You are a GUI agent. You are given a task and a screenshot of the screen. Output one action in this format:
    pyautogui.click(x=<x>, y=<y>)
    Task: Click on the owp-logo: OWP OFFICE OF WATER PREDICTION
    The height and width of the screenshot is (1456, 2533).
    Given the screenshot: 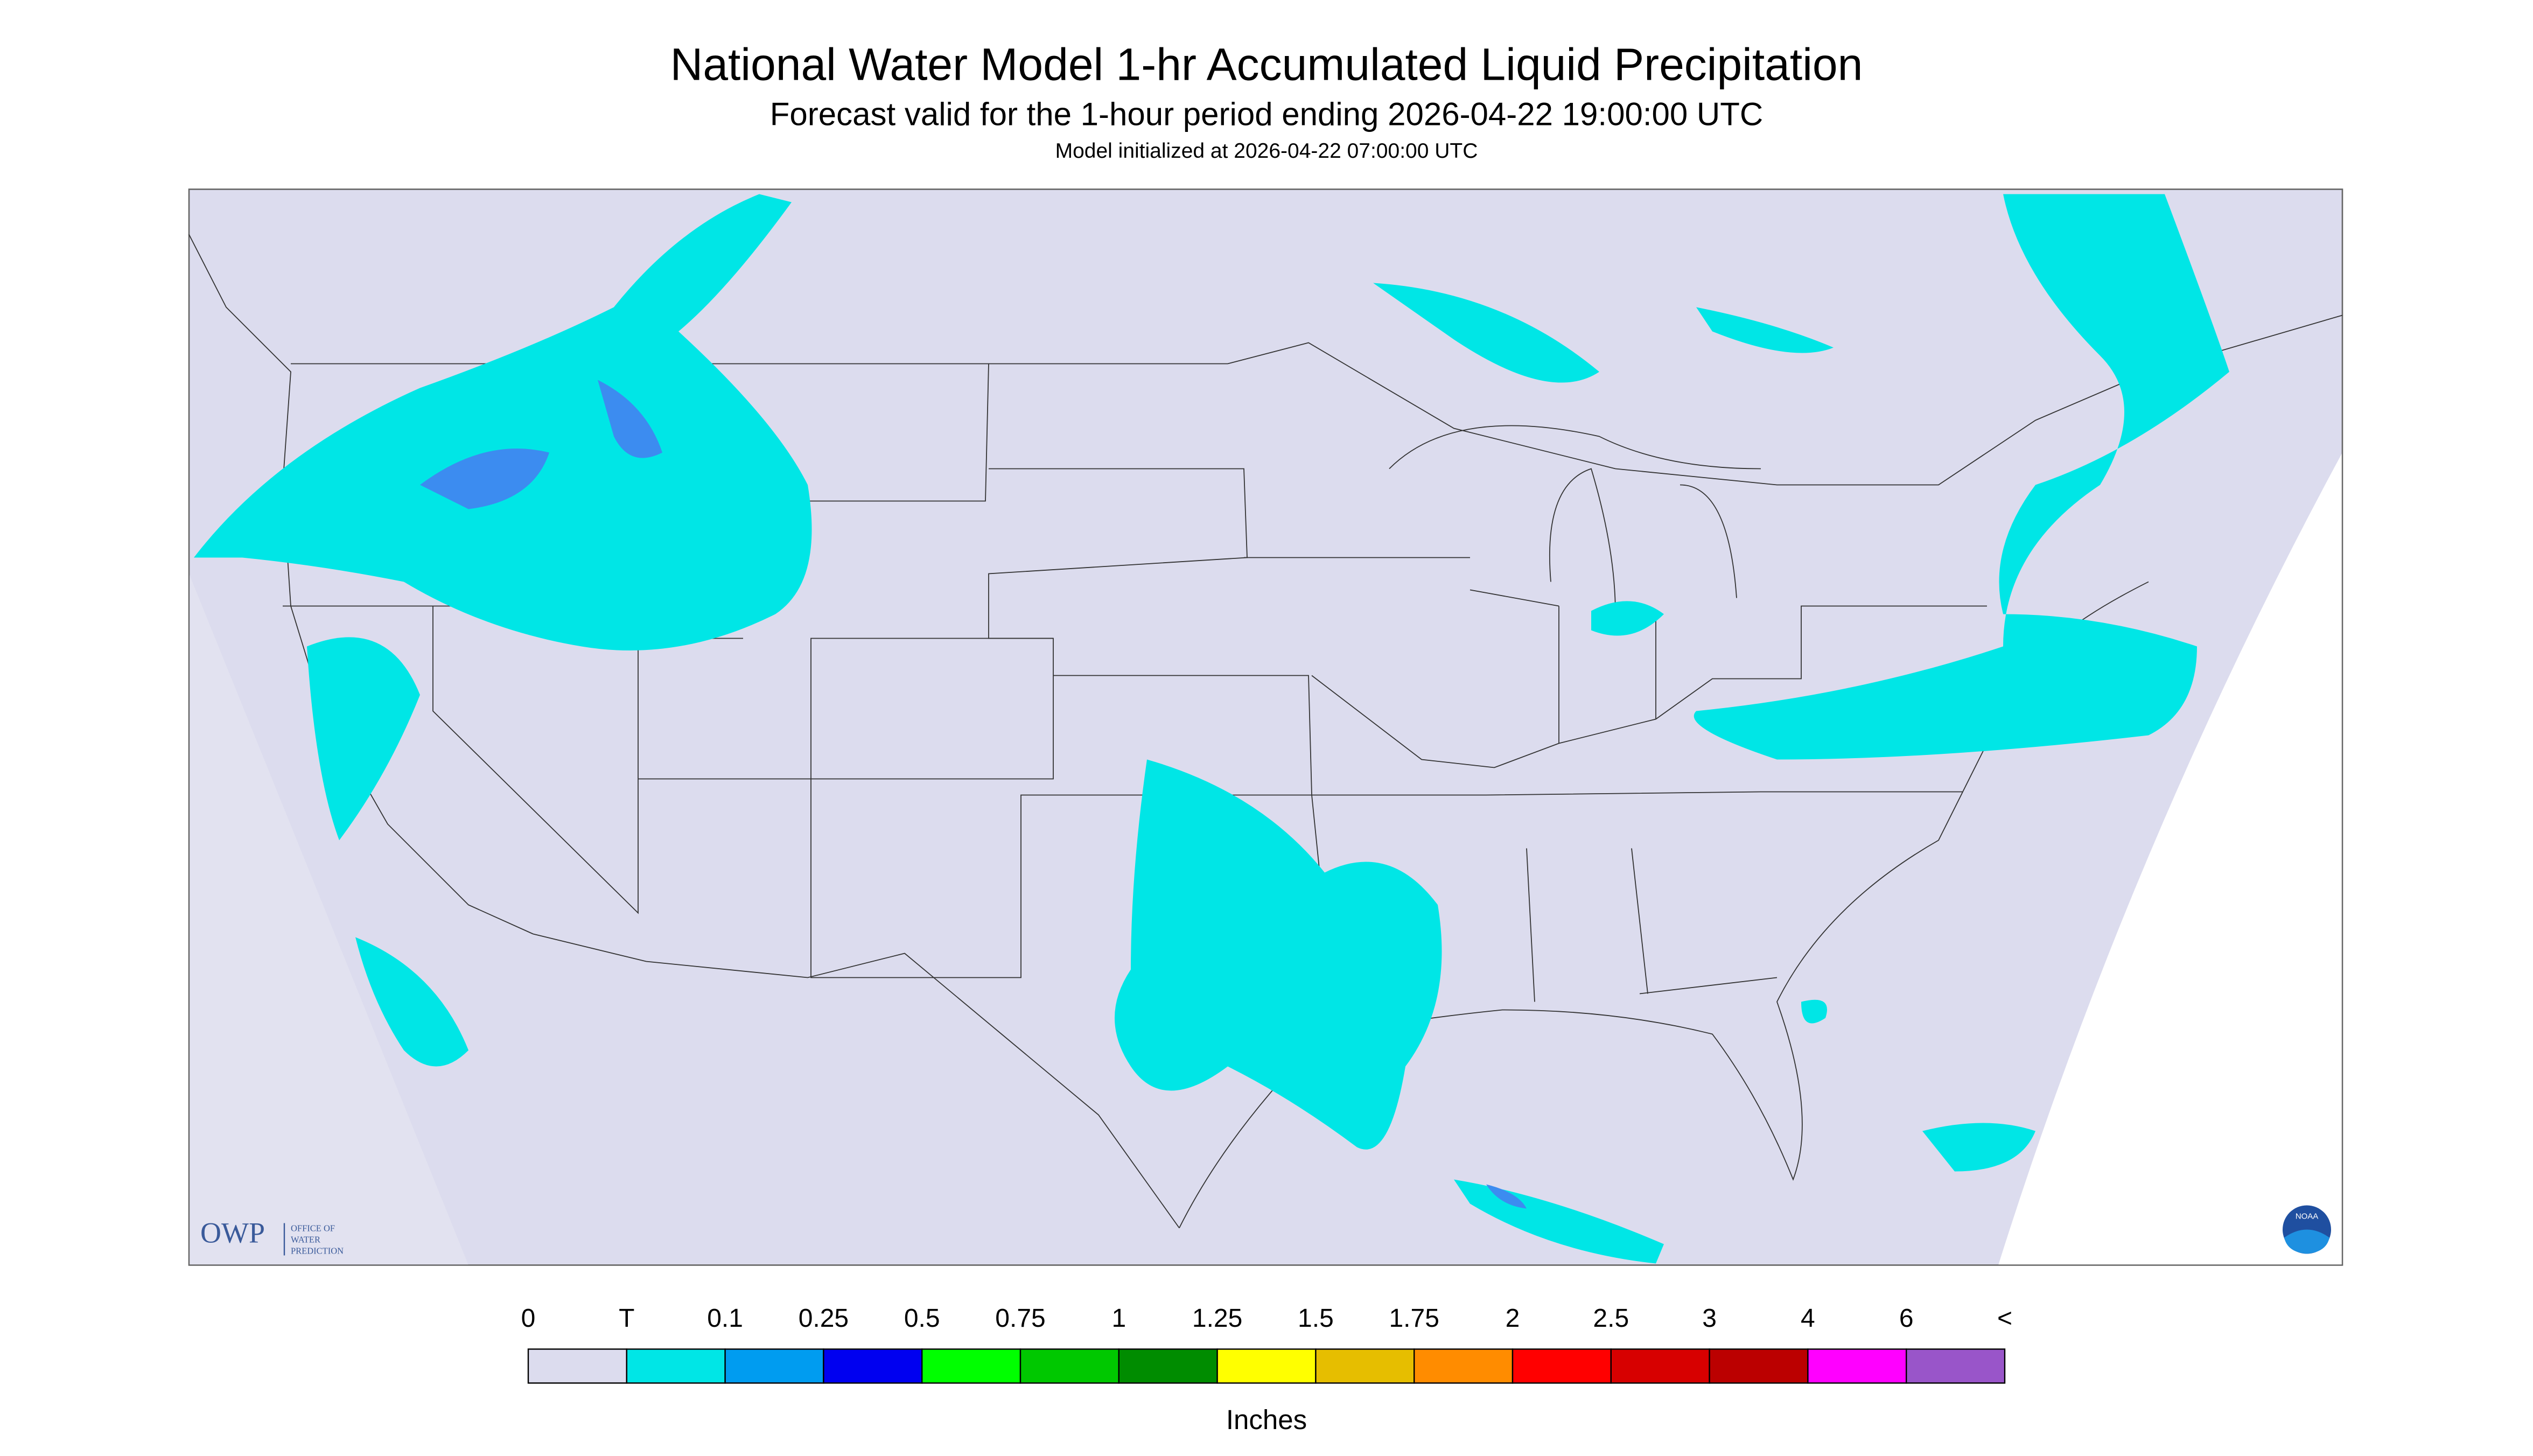 What is the action you would take?
    pyautogui.click(x=272, y=1236)
    